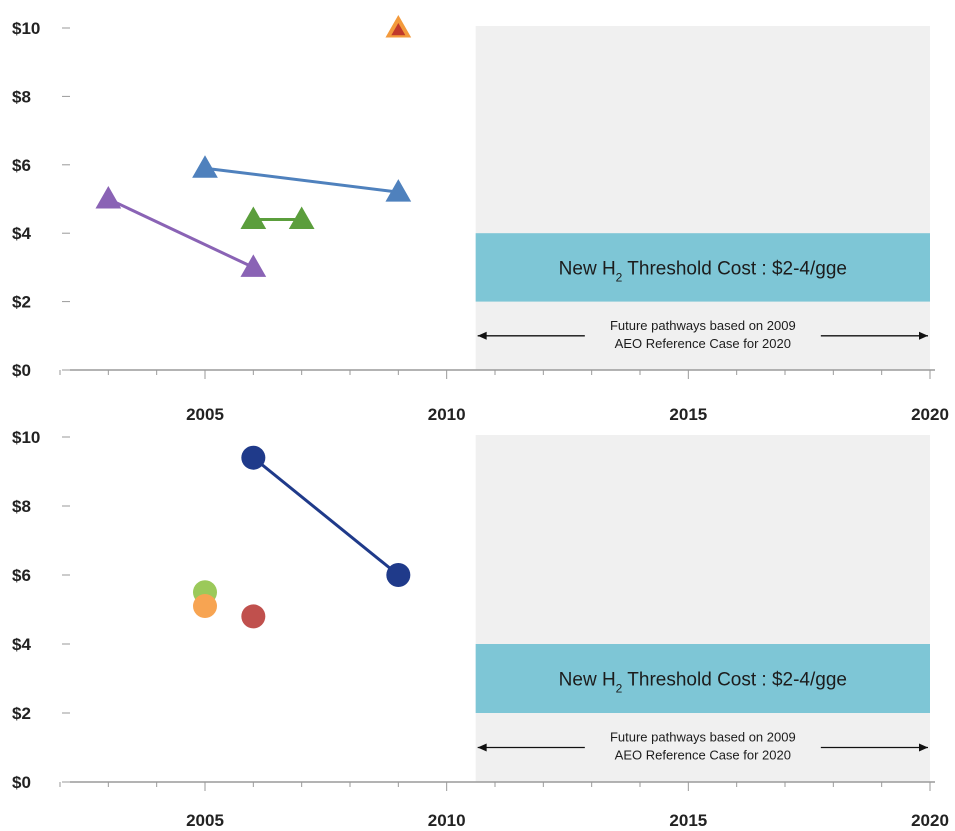 This screenshot has height=831, width=955. What do you see at coordinates (398, 29) in the screenshot?
I see `data-point-triangle-inner` at bounding box center [398, 29].